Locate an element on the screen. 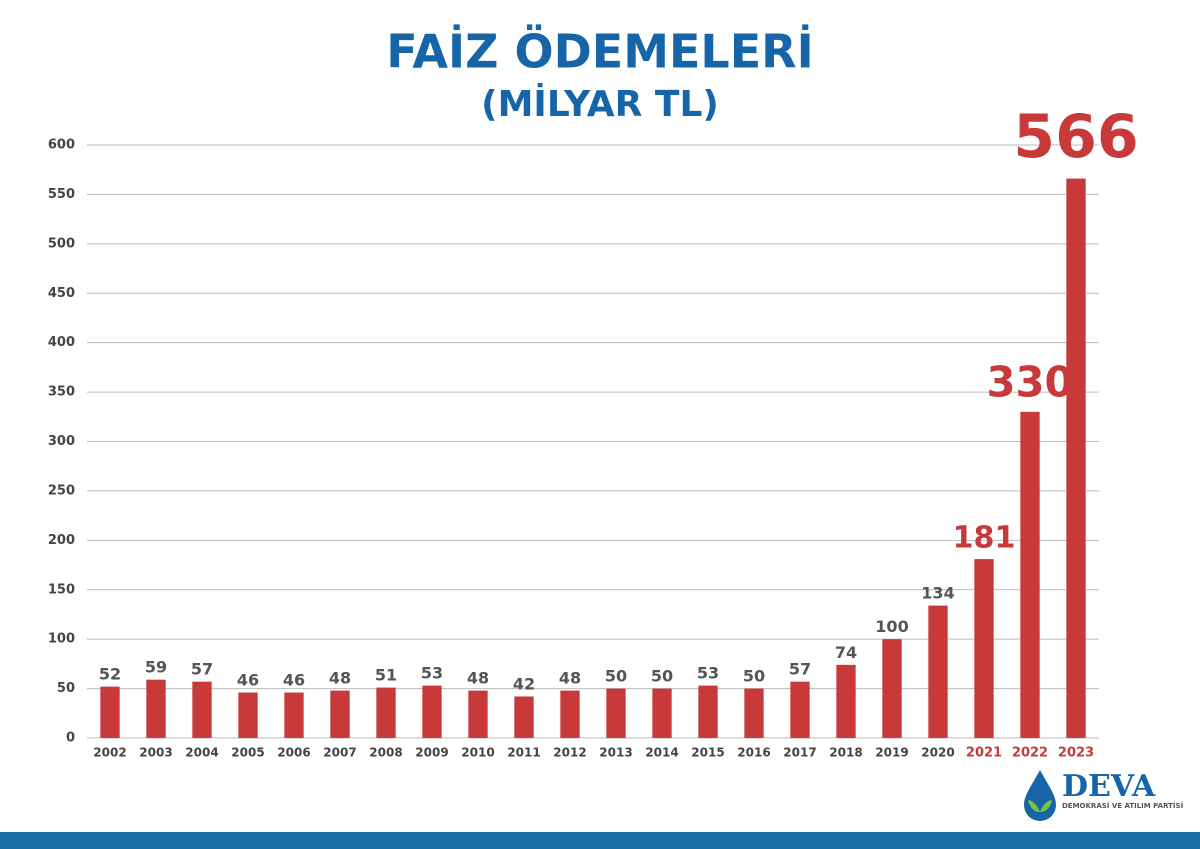 Image resolution: width=1200 pixels, height=849 pixels. x-tick-label: 2005 is located at coordinates (247, 753).